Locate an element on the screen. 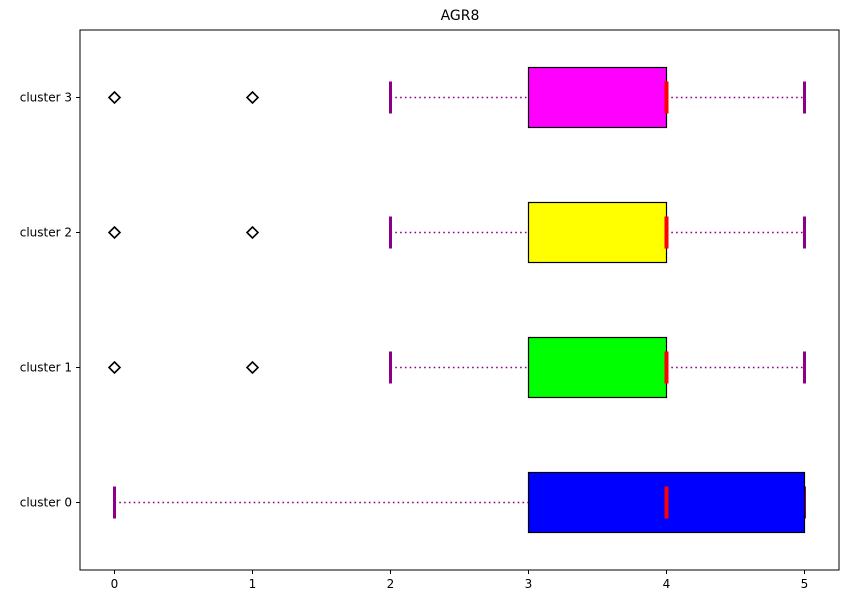 This screenshot has width=865, height=603. x-tick-label-1: 1 is located at coordinates (253, 584).